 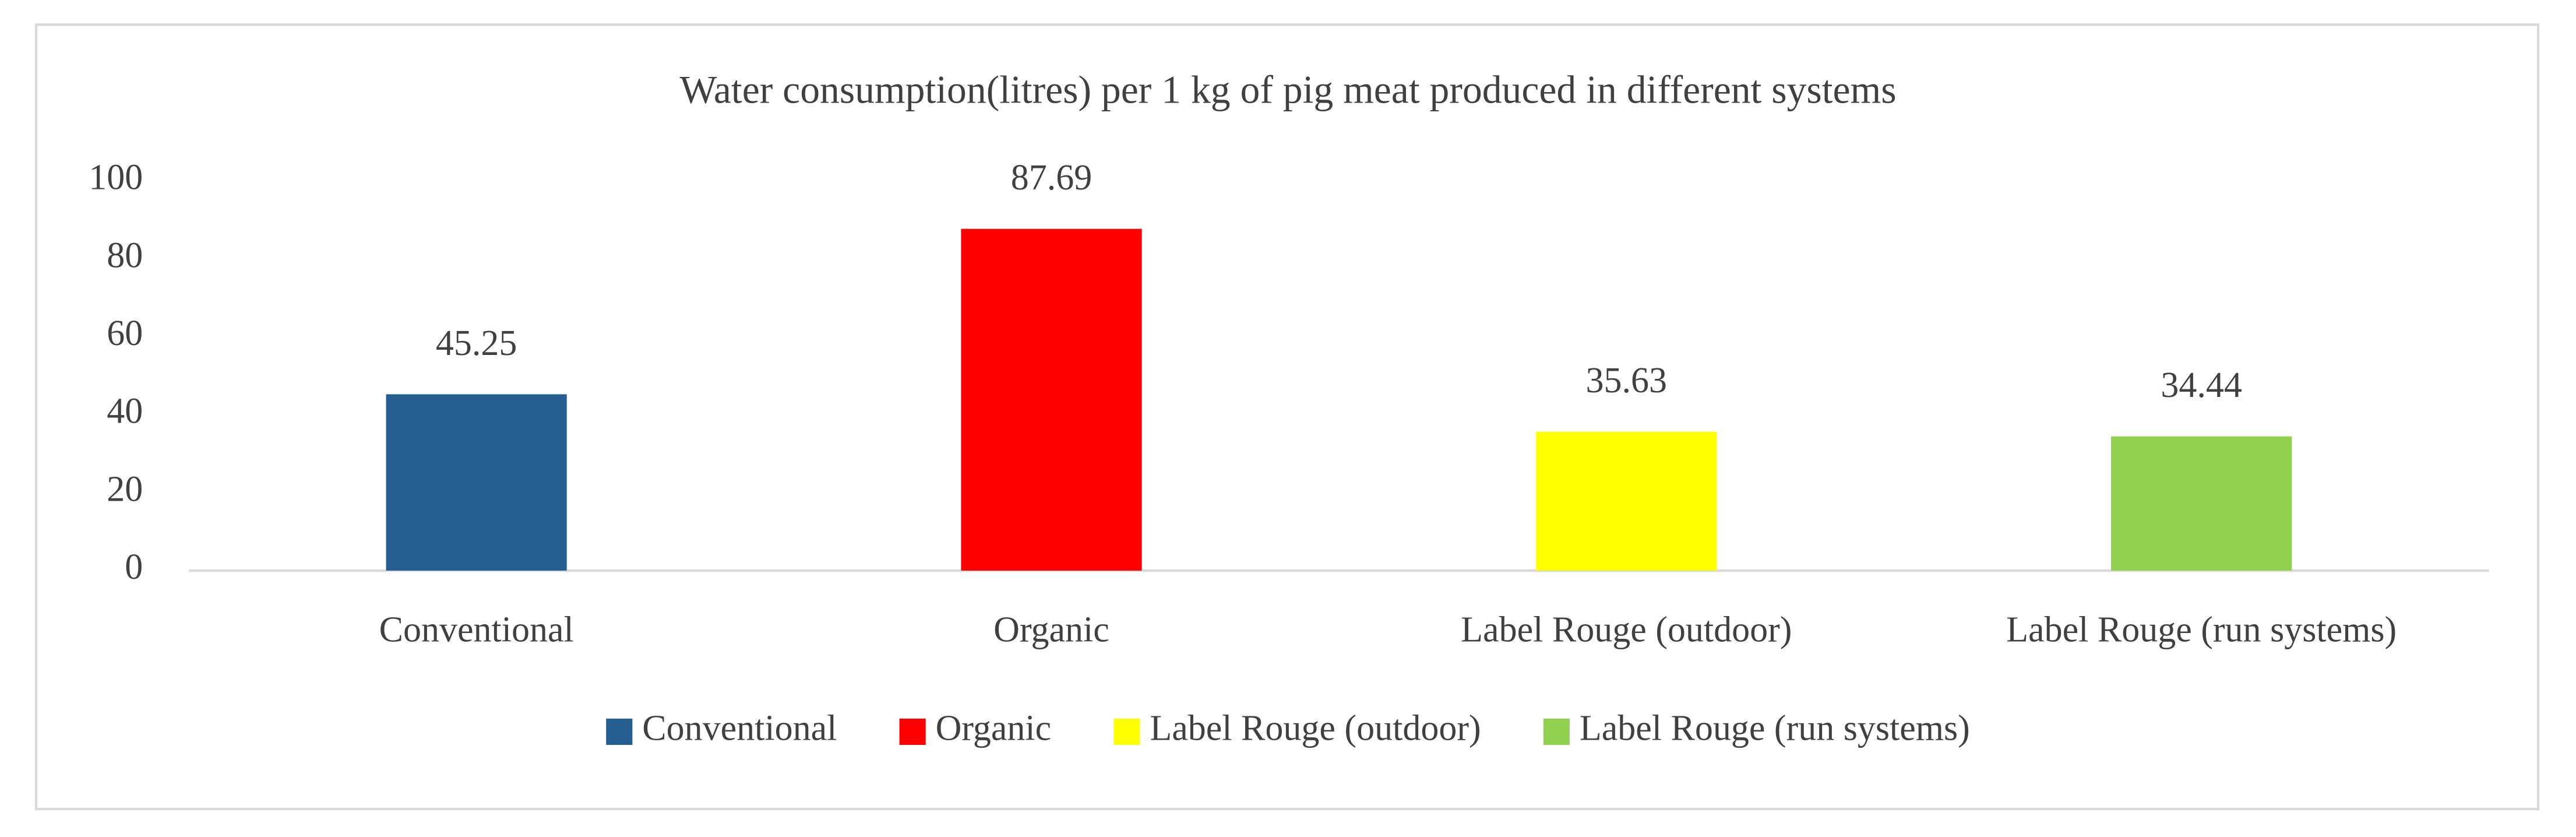 I want to click on y-tick-label: 60, so click(x=125, y=333).